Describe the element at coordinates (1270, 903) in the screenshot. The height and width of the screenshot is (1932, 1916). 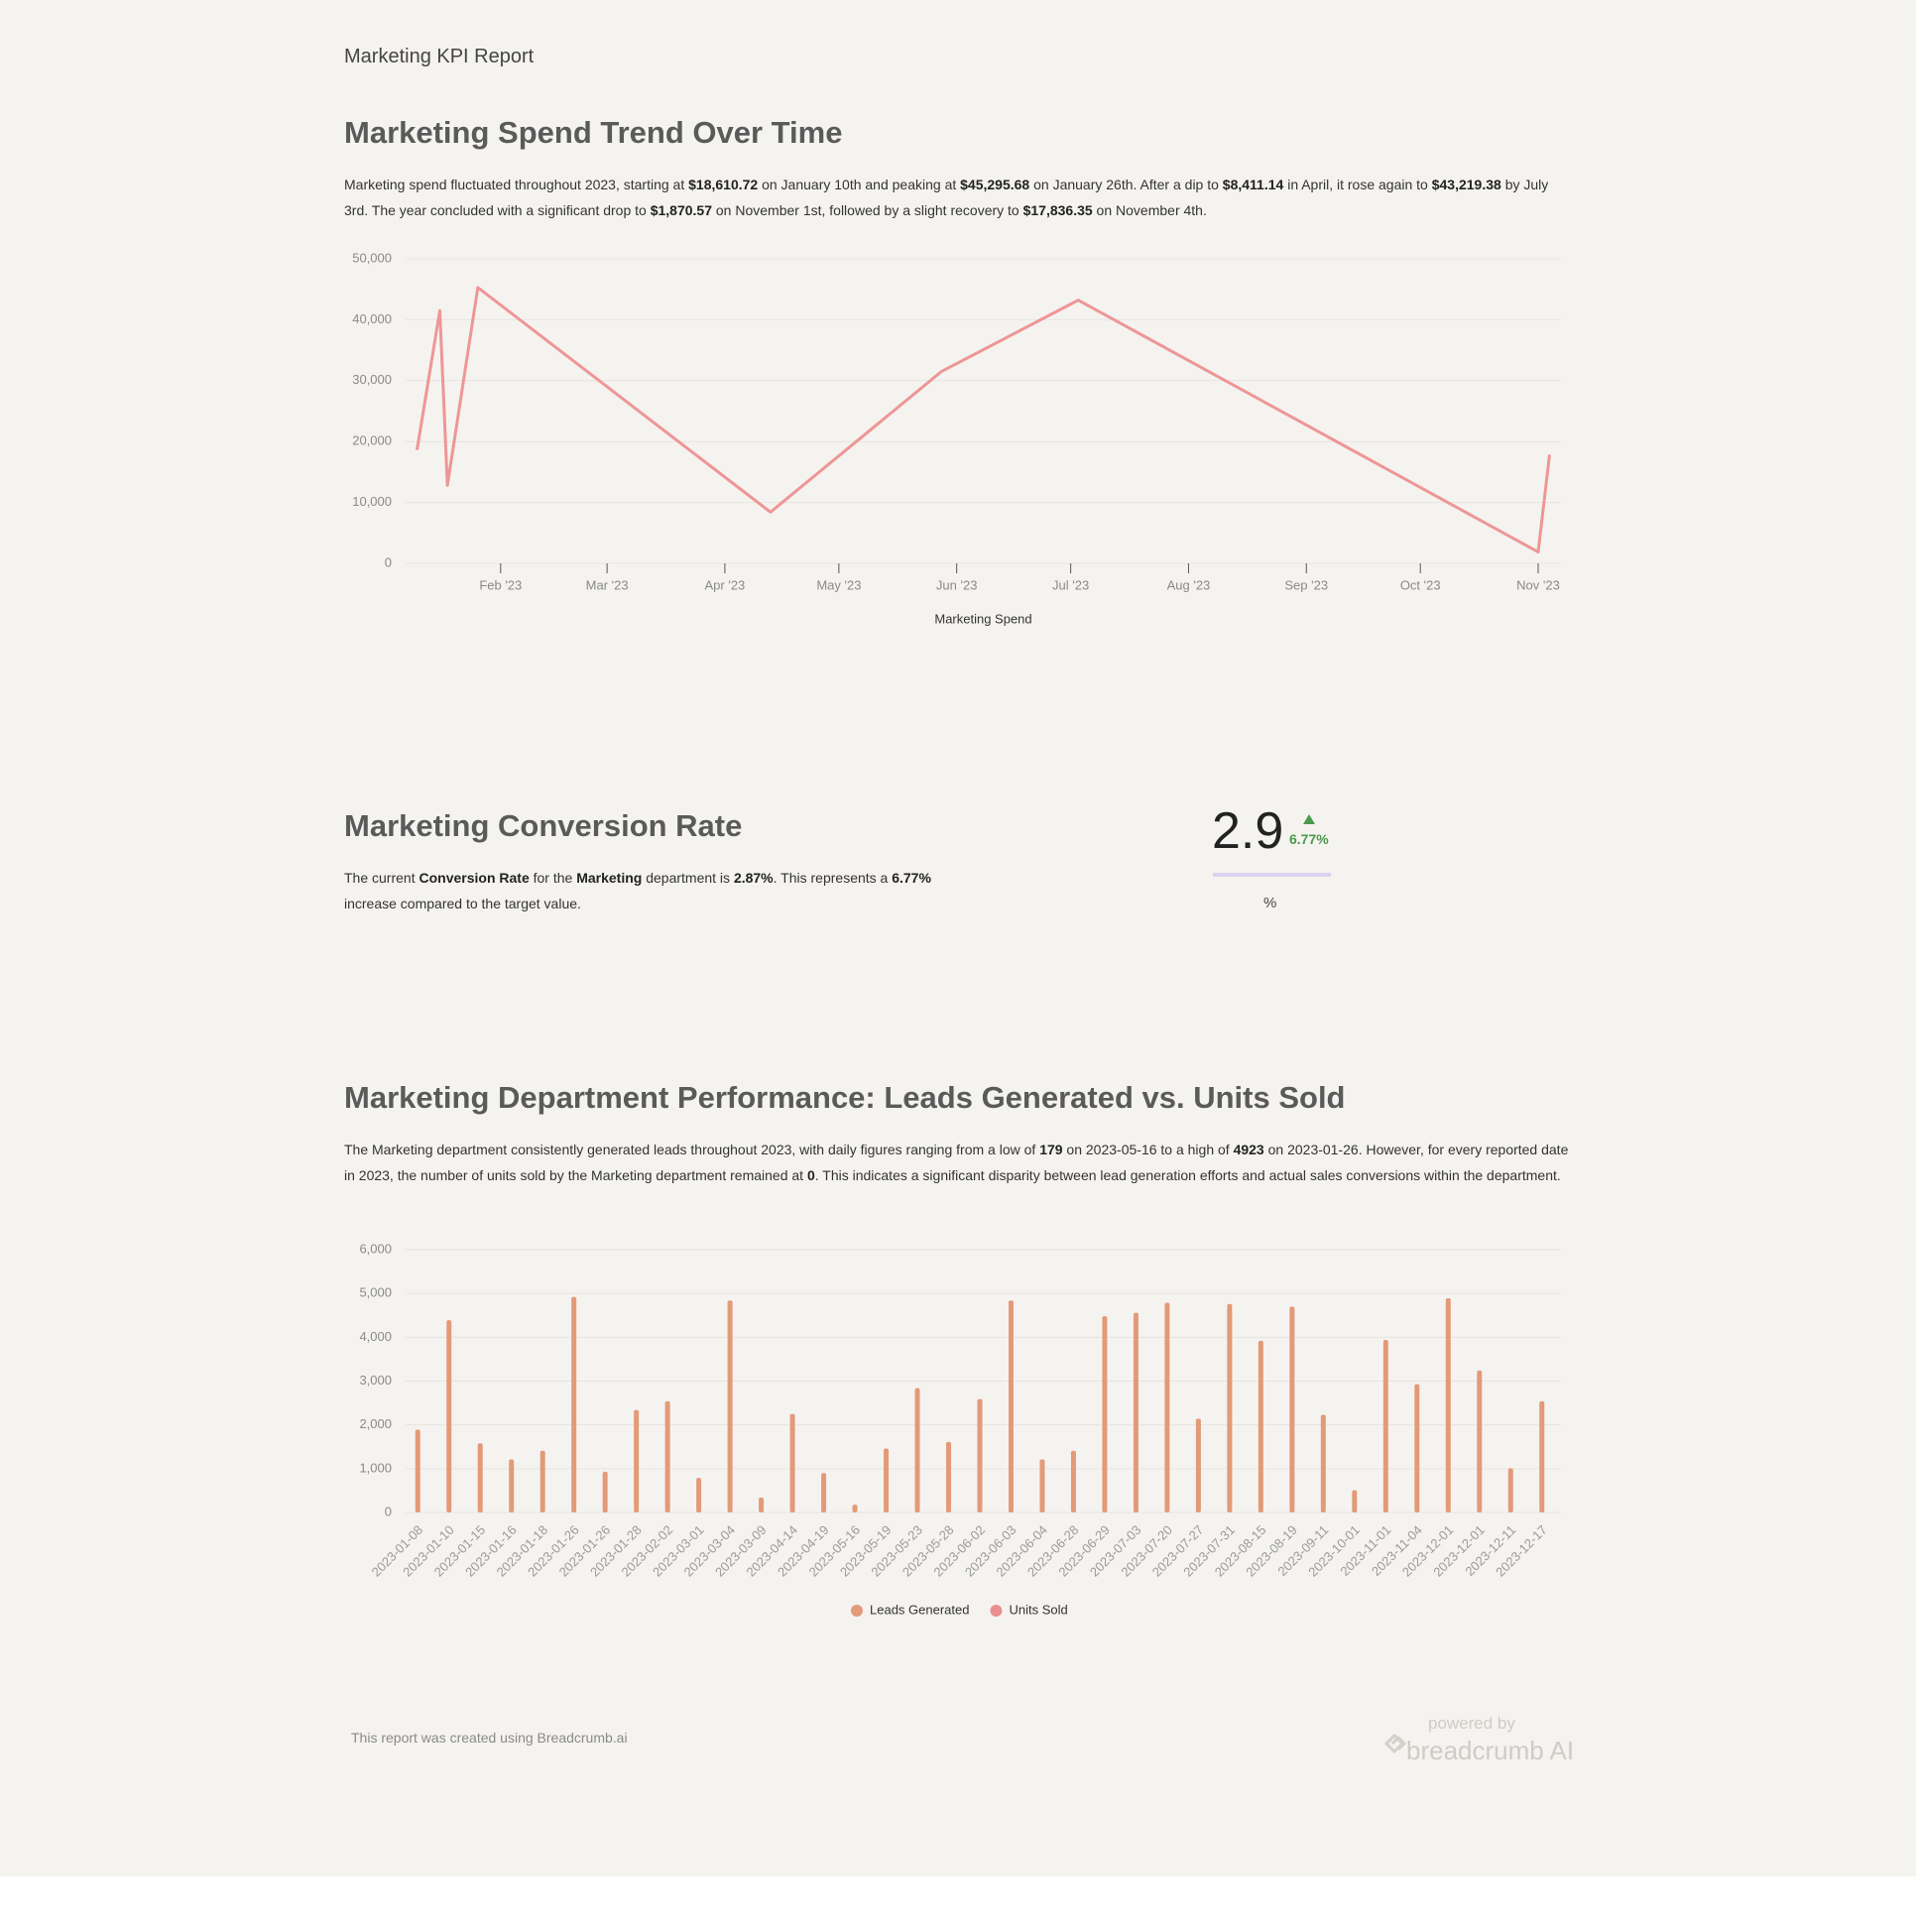
I see `kpi-unit: %` at that location.